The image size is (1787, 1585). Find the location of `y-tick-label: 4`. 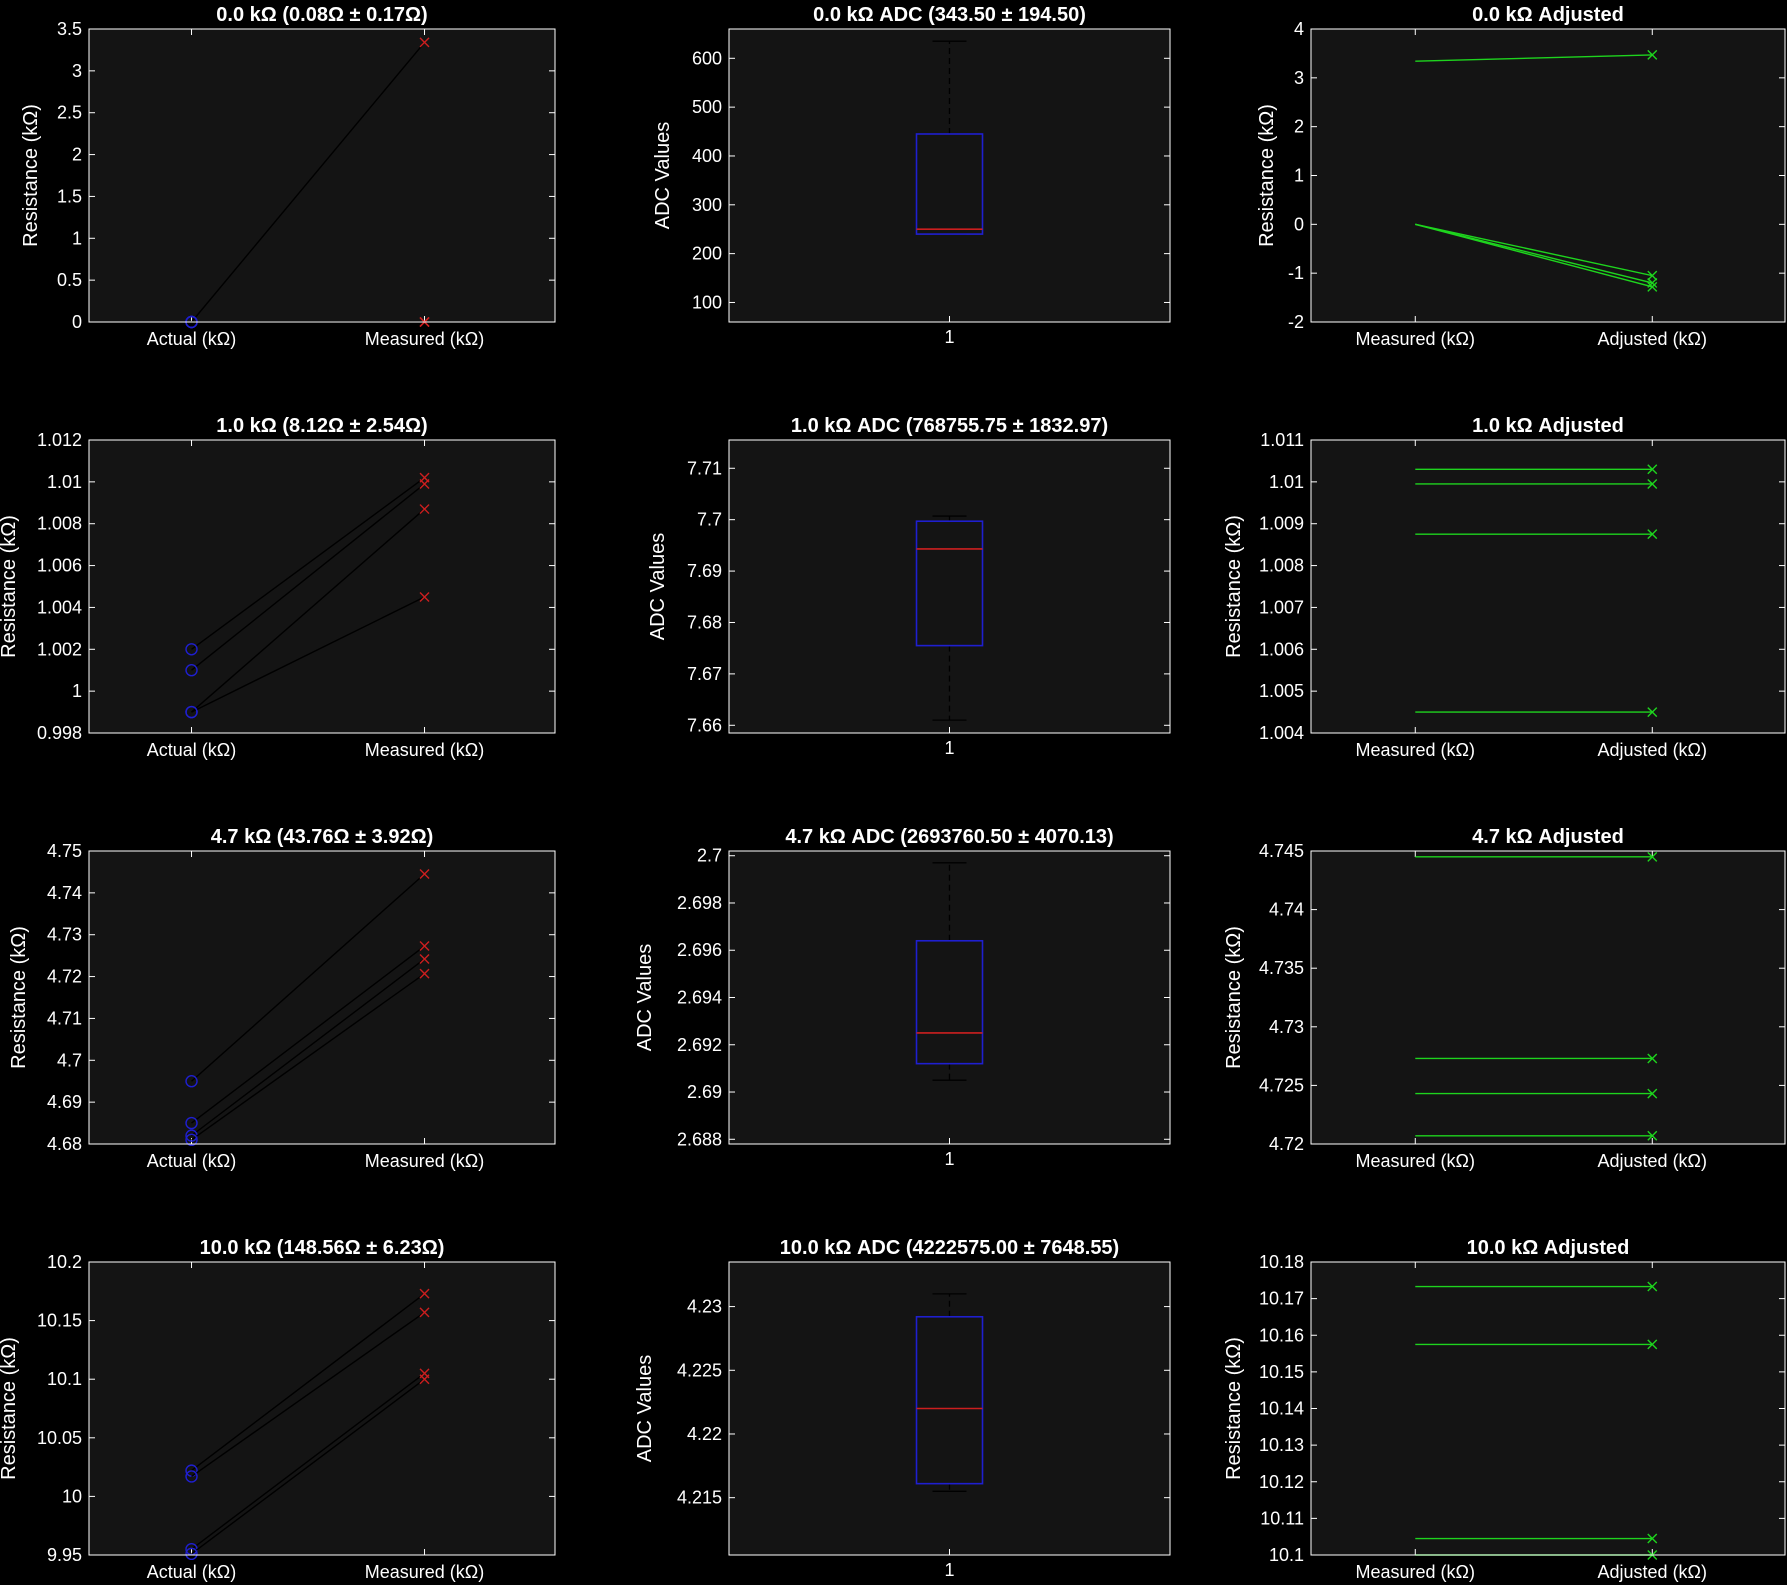

y-tick-label: 4 is located at coordinates (1299, 29).